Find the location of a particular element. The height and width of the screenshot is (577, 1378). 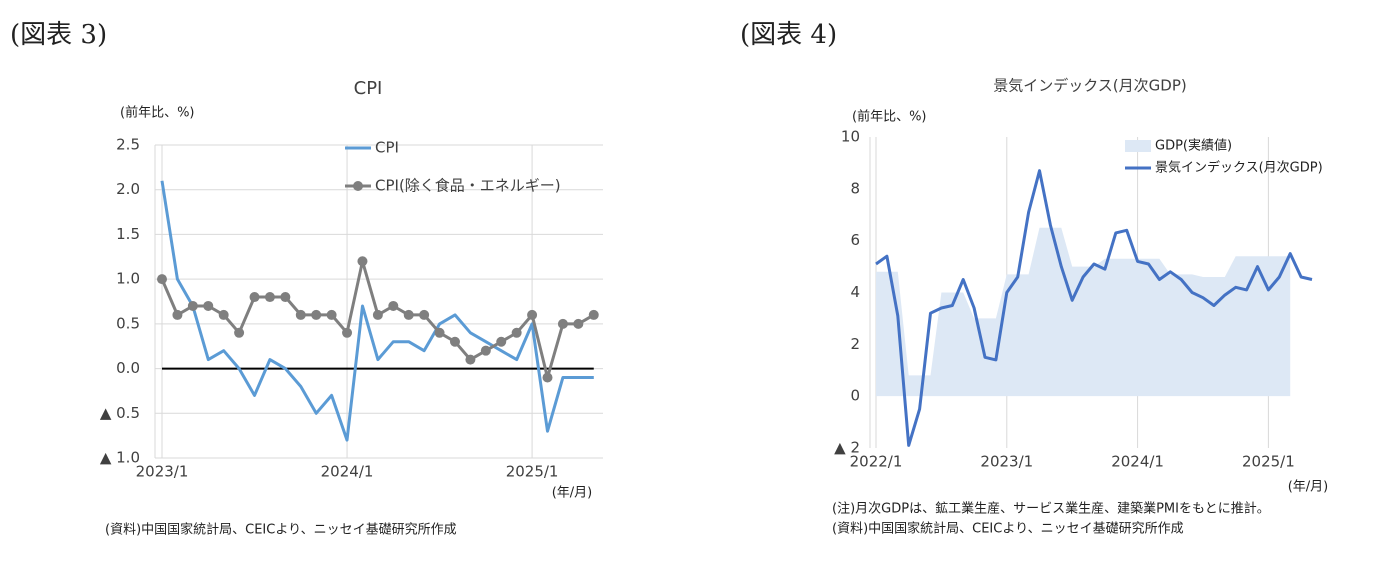

area is located at coordinates (1083, 312).